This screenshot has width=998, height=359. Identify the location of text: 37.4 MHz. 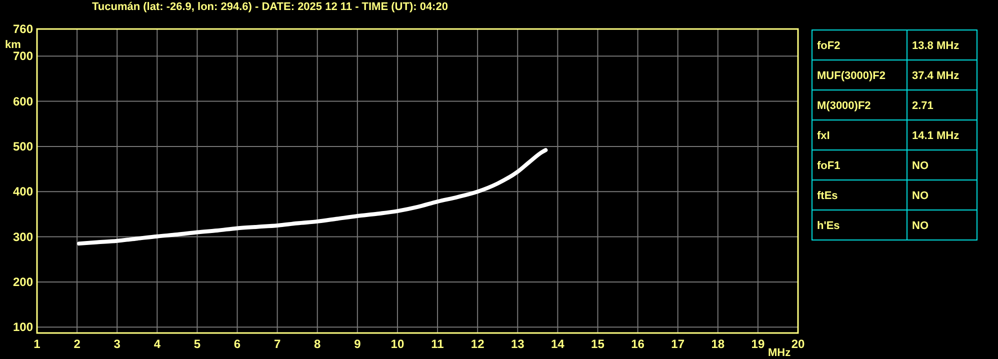
(936, 76).